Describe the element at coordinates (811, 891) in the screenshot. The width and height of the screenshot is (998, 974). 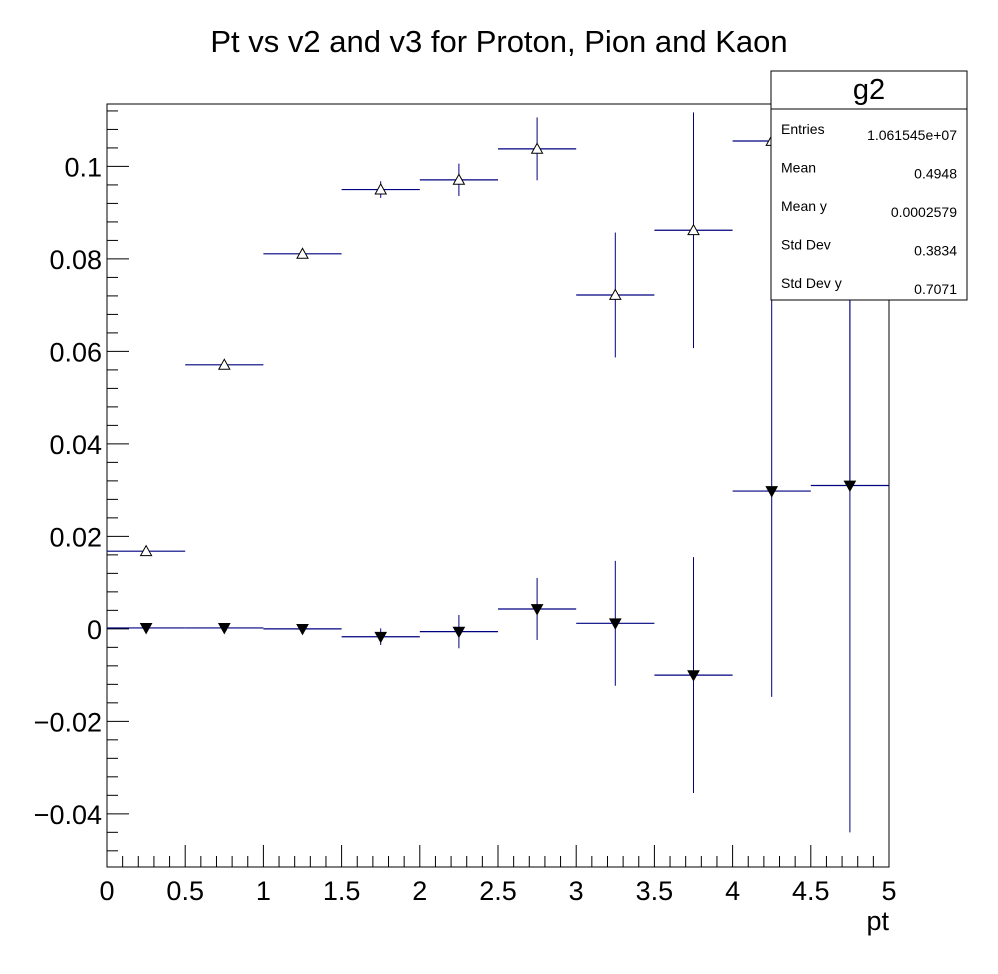
I see `x-tick-label: 4.5` at that location.